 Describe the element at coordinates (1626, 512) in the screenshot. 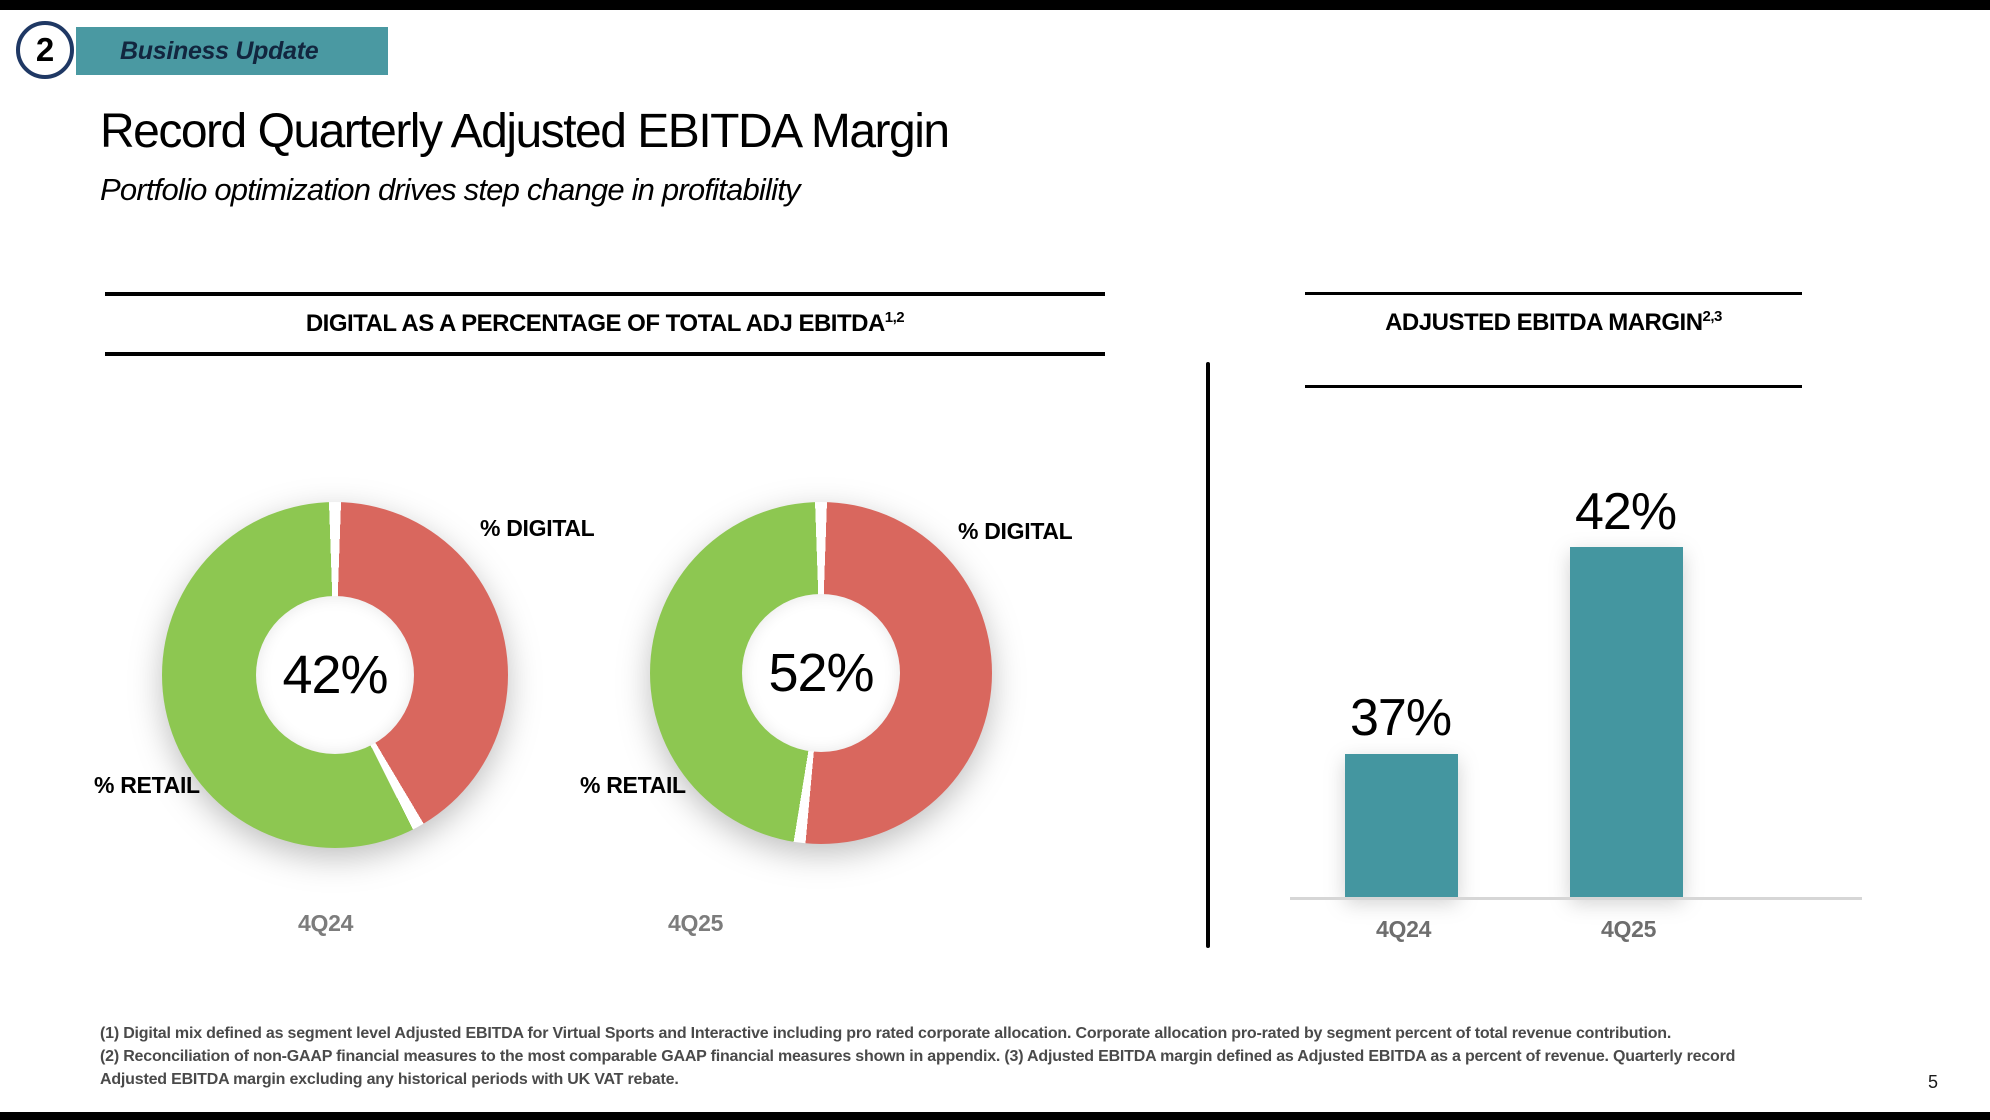

I see `bar-data-label-4q25: 42%` at that location.